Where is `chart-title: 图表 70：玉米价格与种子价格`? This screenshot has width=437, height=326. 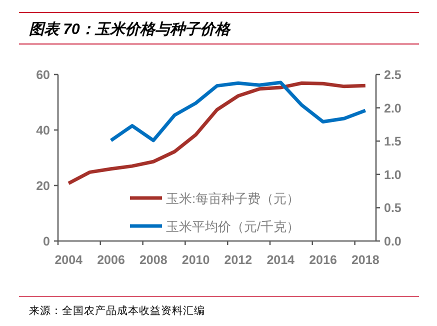
chart-title: 图表 70：玉米价格与种子价格 is located at coordinates (130, 29).